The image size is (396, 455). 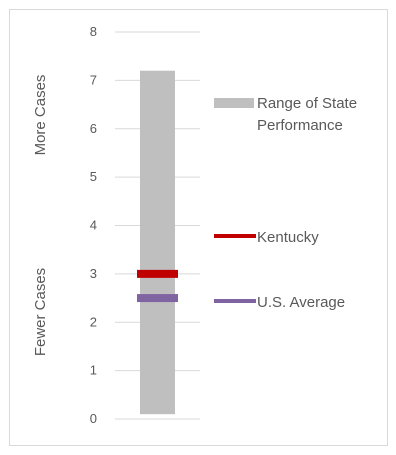 What do you see at coordinates (307, 103) in the screenshot?
I see `legend-range-label-line1: Range of State` at bounding box center [307, 103].